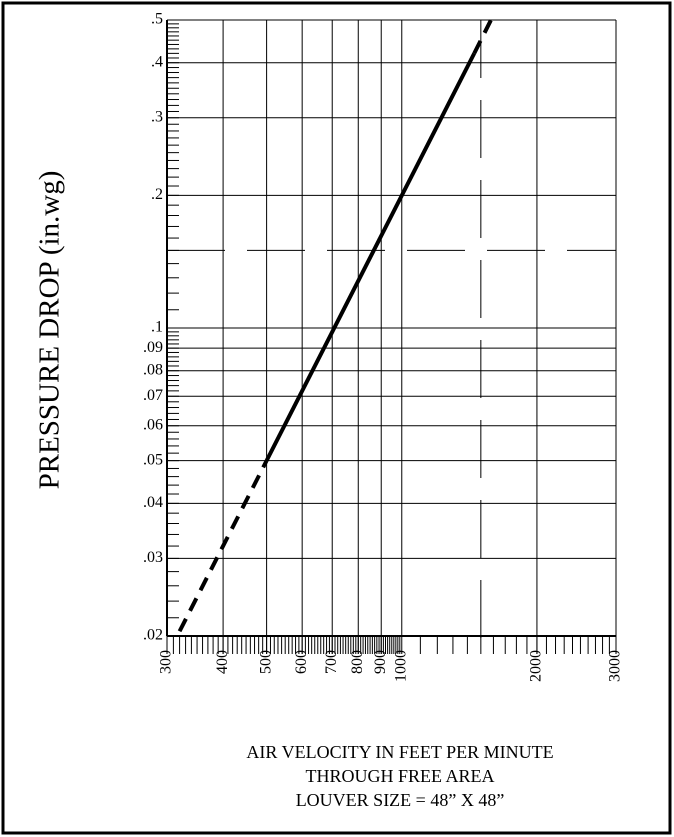 Image resolution: width=674 pixels, height=837 pixels. I want to click on x-tick-label: 300, so click(166, 662).